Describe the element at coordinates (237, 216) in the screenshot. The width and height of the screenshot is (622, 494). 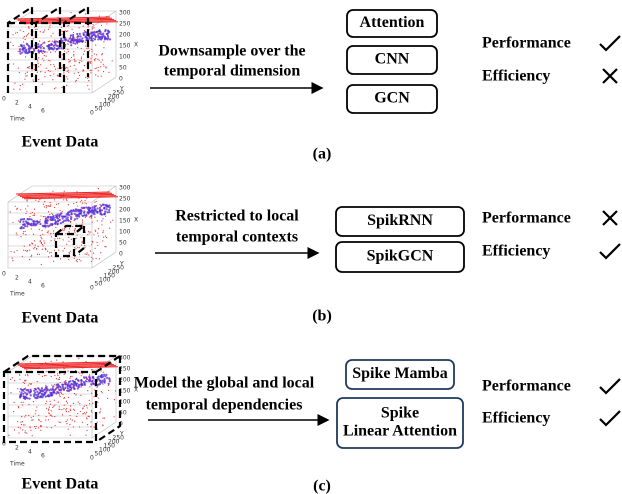
I see `arrow-text: Restricted to local` at that location.